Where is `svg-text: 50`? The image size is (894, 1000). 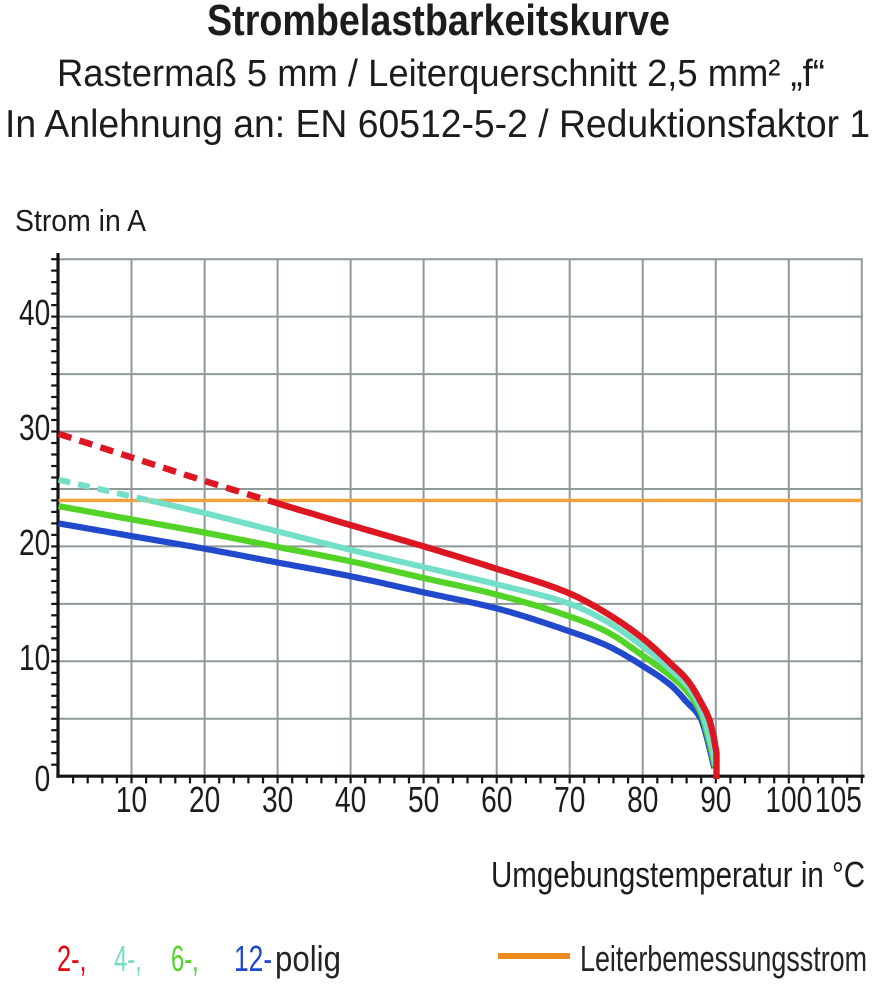 svg-text: 50 is located at coordinates (423, 800).